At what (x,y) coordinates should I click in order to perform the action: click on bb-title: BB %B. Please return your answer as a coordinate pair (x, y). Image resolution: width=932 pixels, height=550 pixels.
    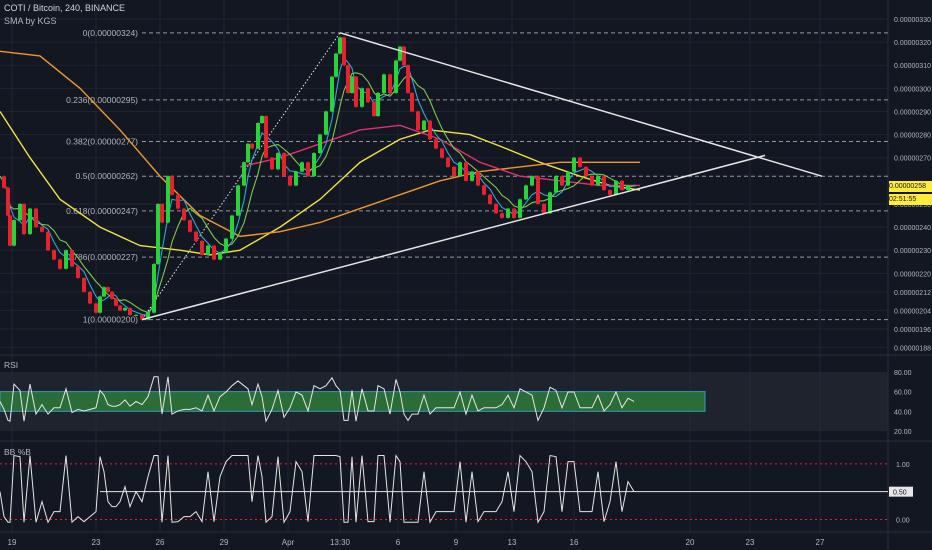
    Looking at the image, I should click on (17, 452).